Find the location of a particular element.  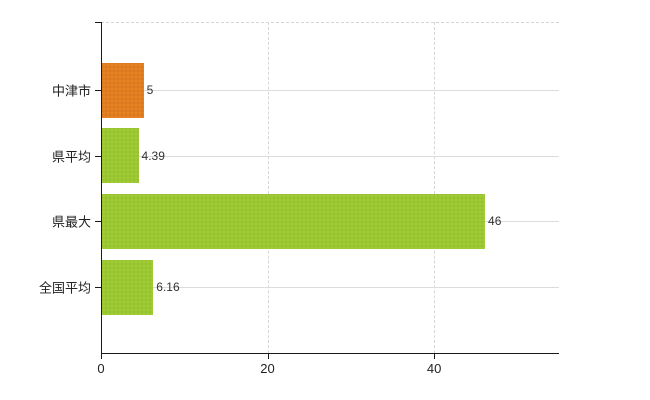

category-label: 県最大 is located at coordinates (71, 222).